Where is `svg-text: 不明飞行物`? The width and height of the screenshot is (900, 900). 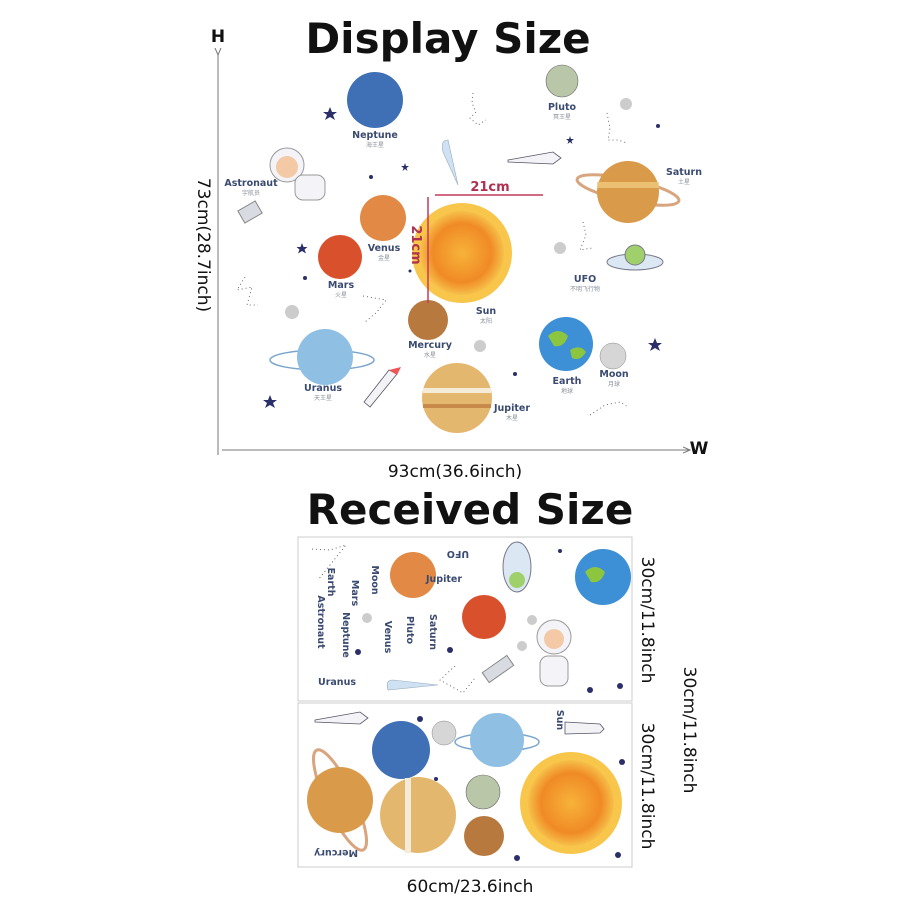
svg-text: 不明飞行物 is located at coordinates (585, 289).